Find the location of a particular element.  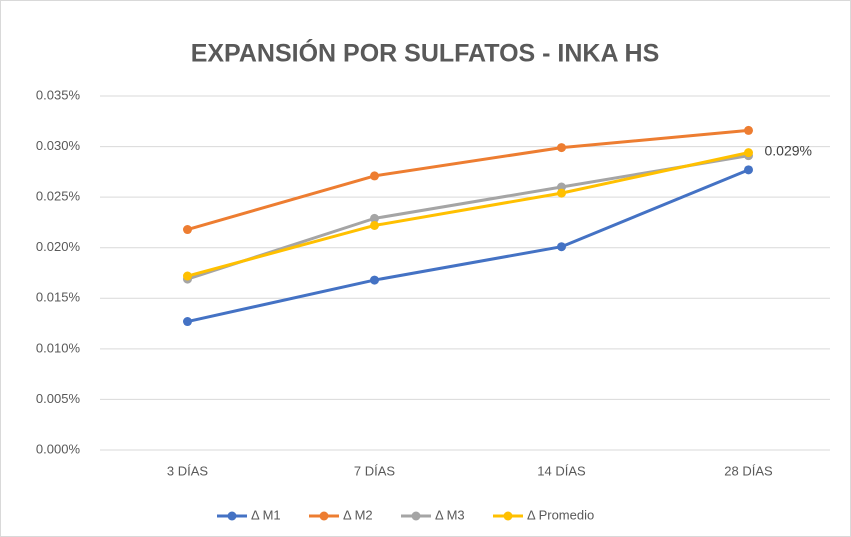

y-tick-label: 0.000% is located at coordinates (58, 448).